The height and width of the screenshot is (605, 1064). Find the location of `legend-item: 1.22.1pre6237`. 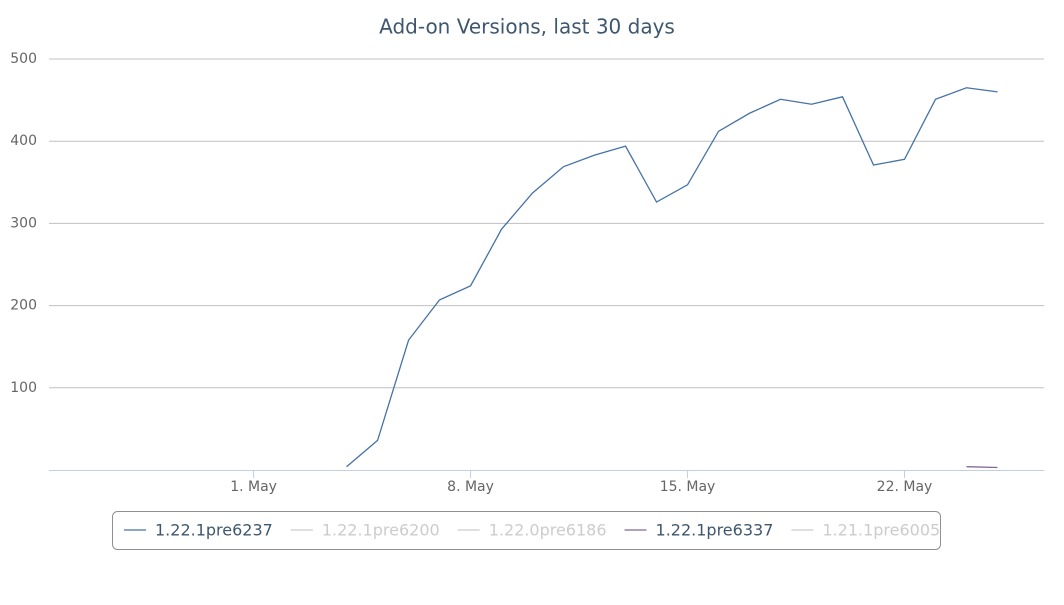

legend-item: 1.22.1pre6237 is located at coordinates (214, 530).